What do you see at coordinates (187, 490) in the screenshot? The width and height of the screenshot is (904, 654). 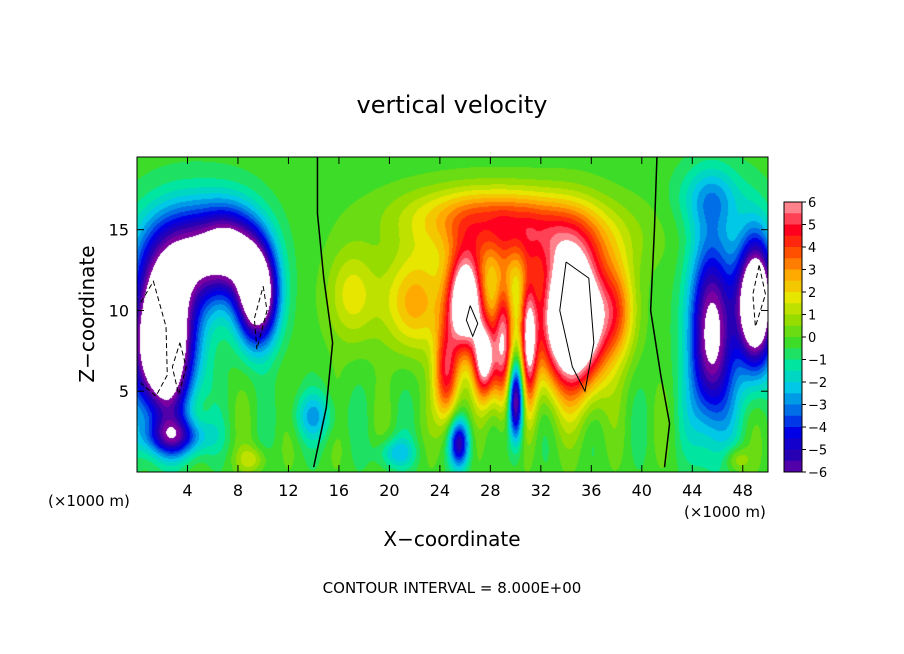 I see `x-tick-label-4: 4` at bounding box center [187, 490].